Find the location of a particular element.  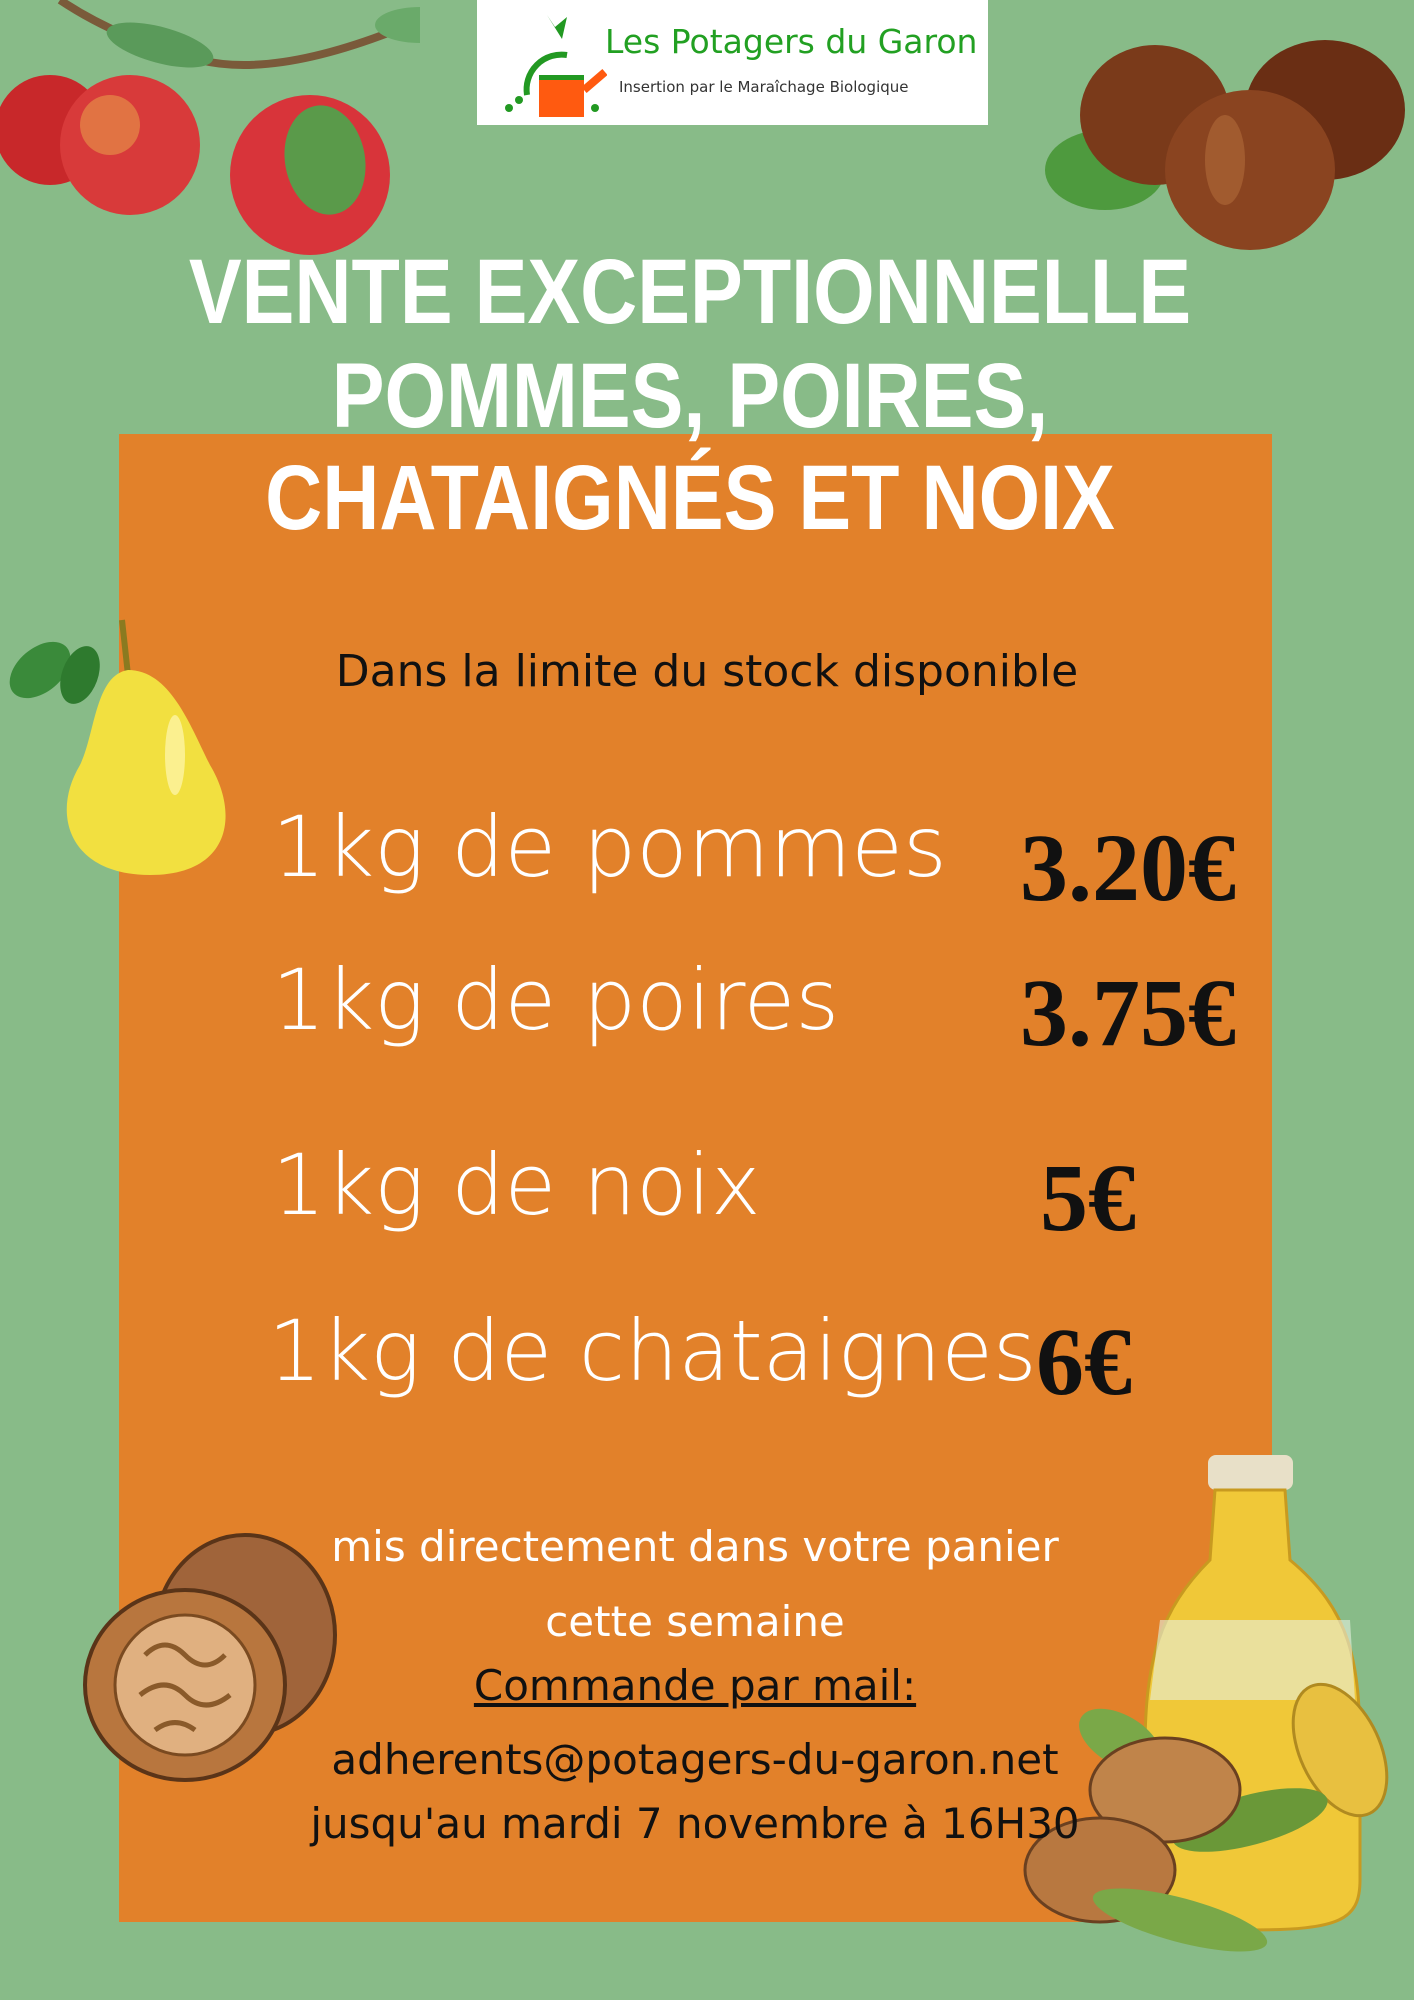

item-price-poires: 3.75€ is located at coordinates (1128, 1012).